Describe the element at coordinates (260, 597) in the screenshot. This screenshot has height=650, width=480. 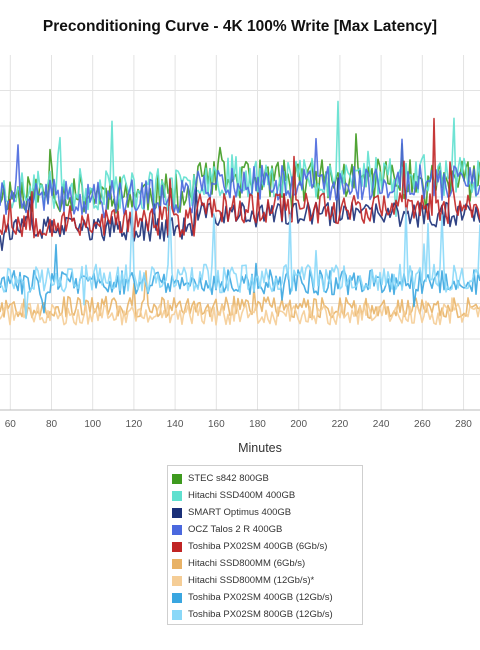
I see `legend-label: Toshiba PX02SM 400GB (12Gb/s)` at that location.